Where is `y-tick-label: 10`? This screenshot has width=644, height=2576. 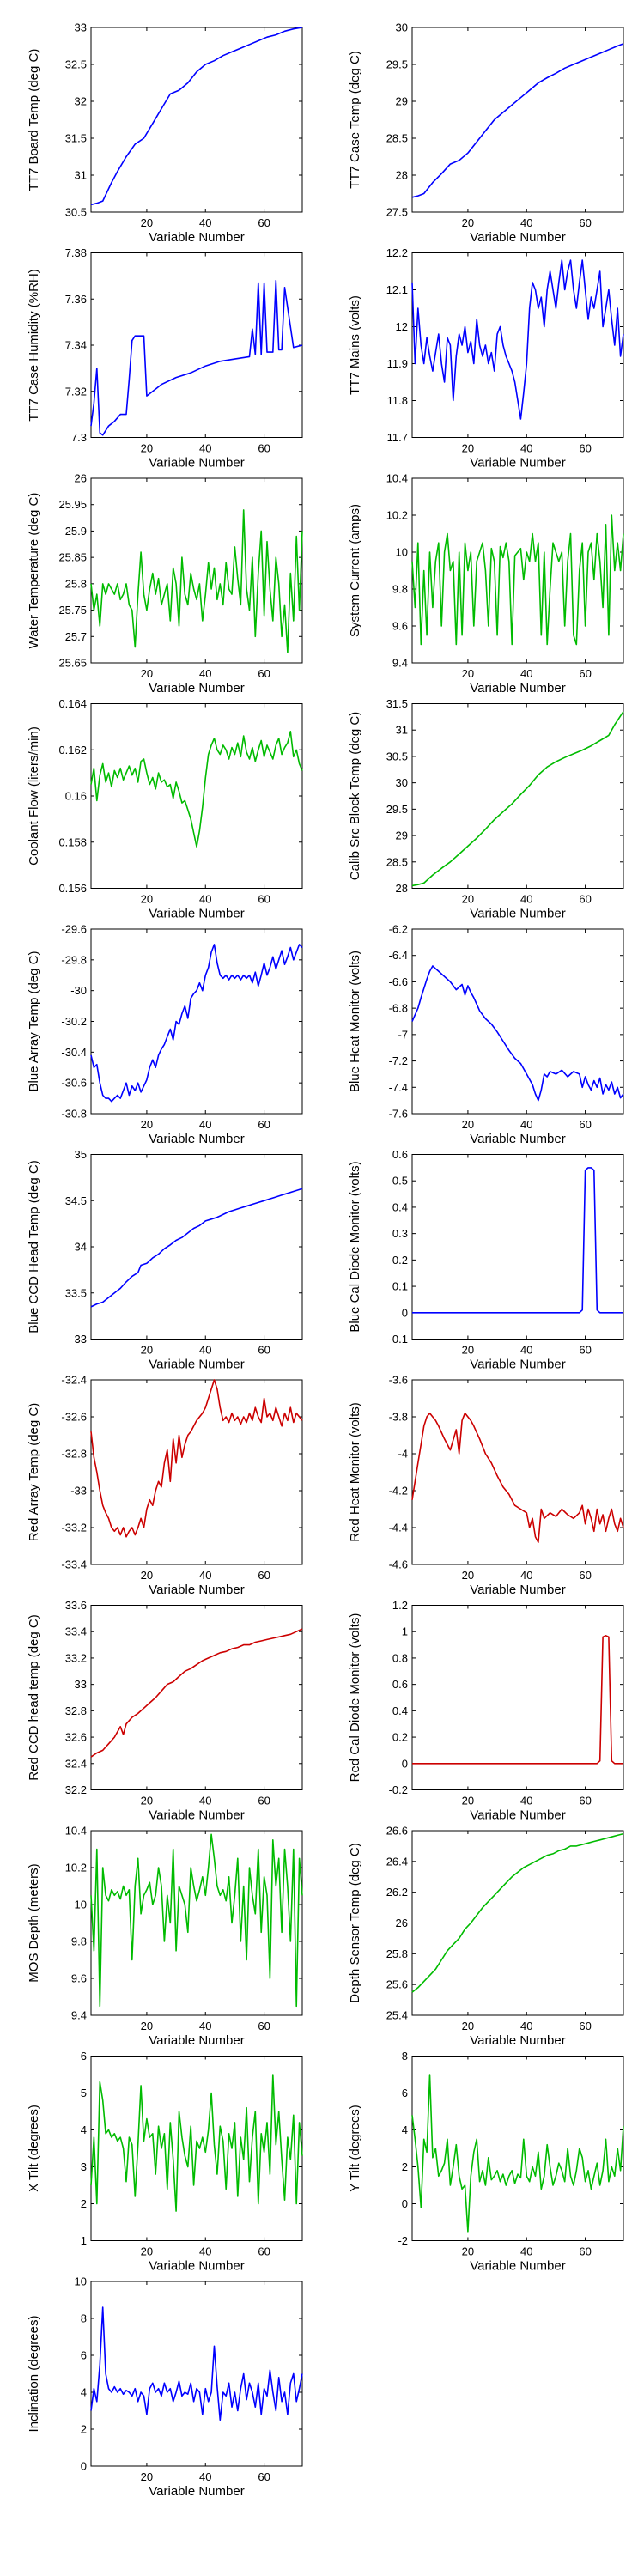
y-tick-label: 10 is located at coordinates (81, 1905).